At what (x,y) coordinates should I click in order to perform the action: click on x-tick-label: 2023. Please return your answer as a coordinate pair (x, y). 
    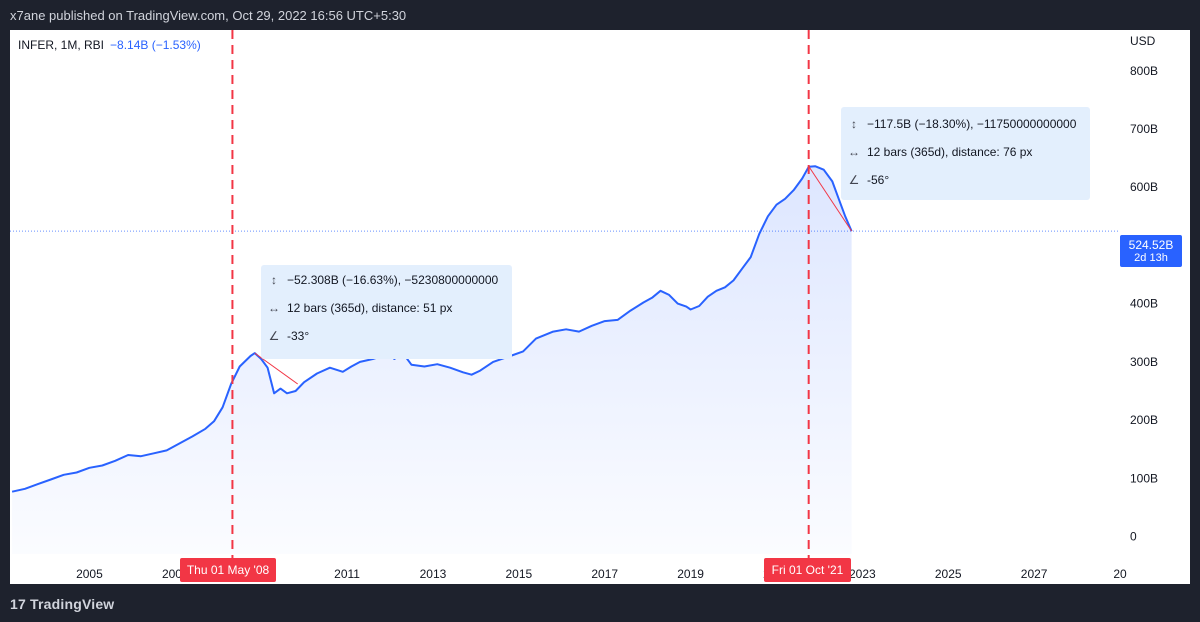
    Looking at the image, I should click on (862, 574).